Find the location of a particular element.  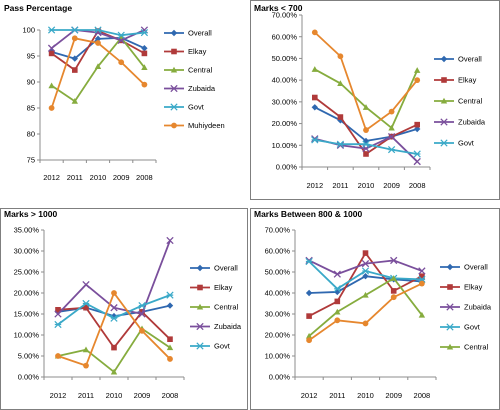

legend-label: Zubaida is located at coordinates (478, 307).